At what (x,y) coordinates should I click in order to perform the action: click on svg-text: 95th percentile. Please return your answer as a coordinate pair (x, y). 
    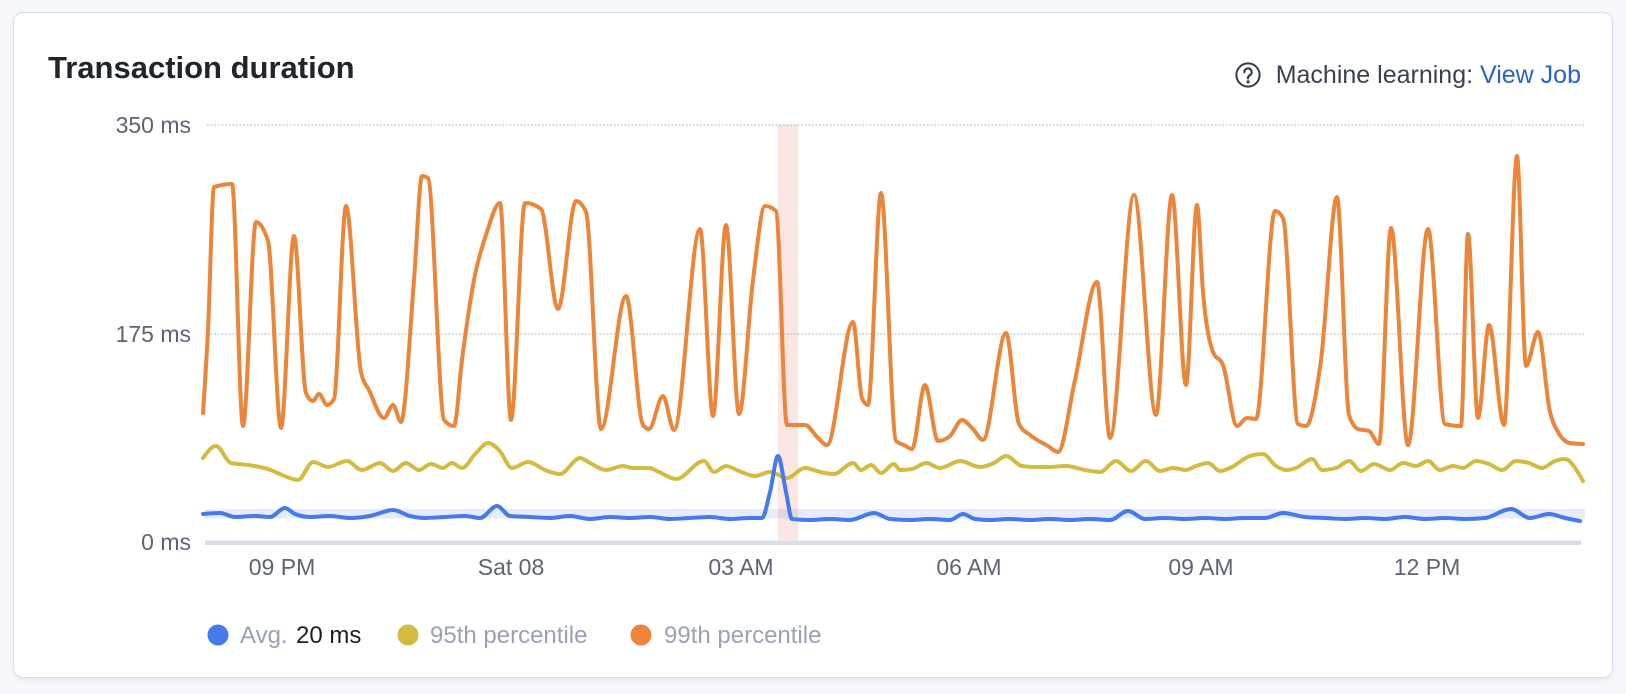
    Looking at the image, I should click on (508, 635).